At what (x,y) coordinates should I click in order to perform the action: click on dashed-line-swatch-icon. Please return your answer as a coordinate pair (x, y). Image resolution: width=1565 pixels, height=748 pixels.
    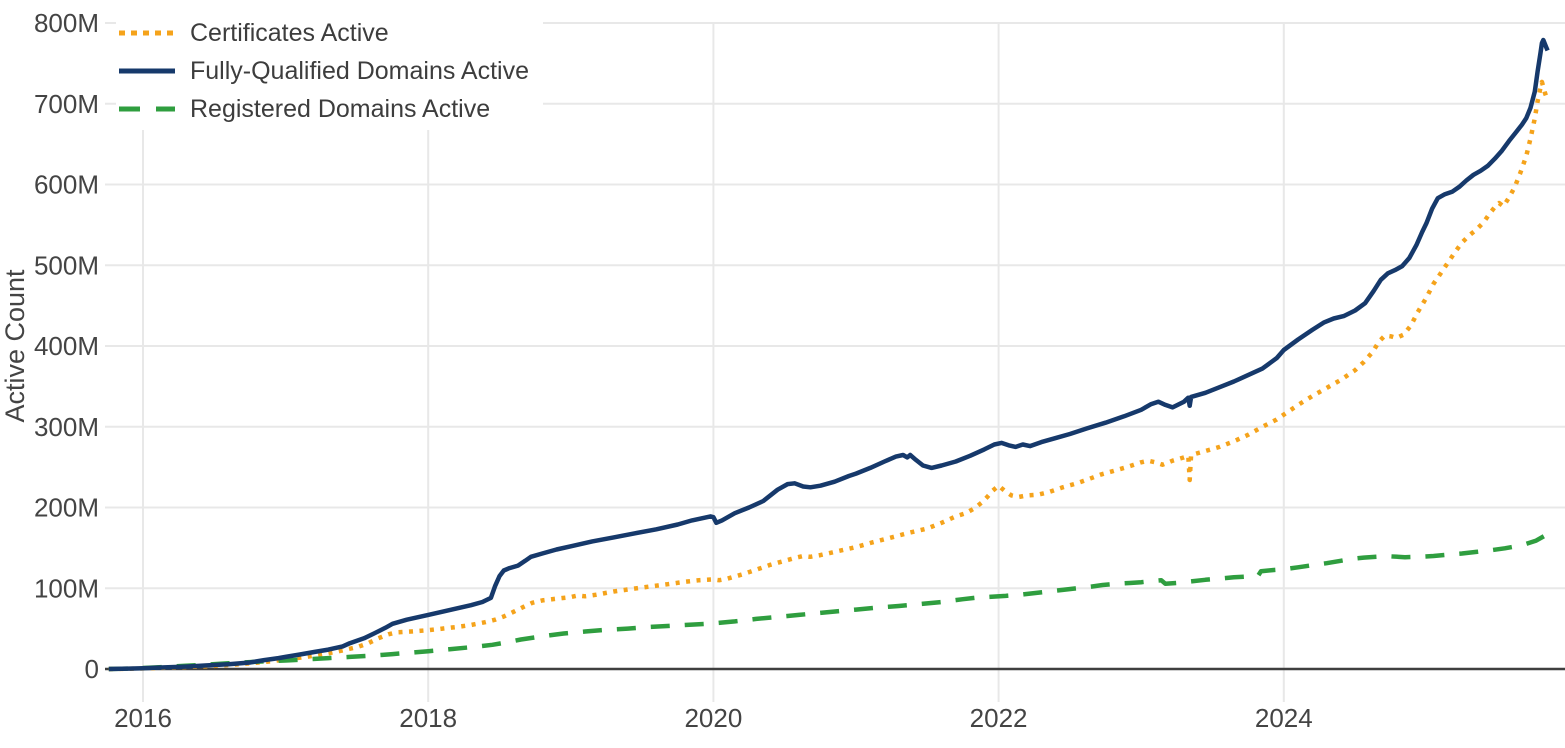
    Looking at the image, I should click on (147, 109).